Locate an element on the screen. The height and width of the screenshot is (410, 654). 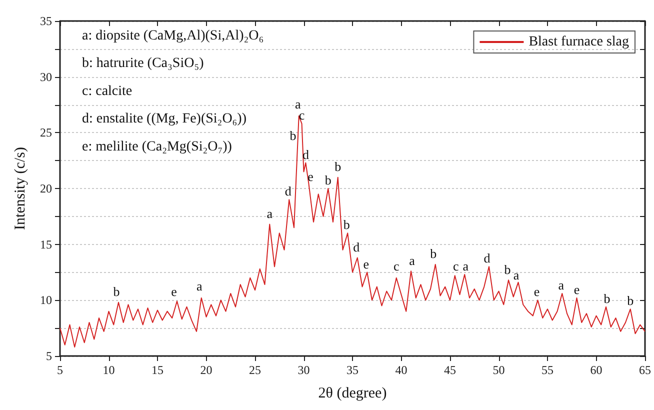
y-tick-label: 35 is located at coordinates (46, 21).